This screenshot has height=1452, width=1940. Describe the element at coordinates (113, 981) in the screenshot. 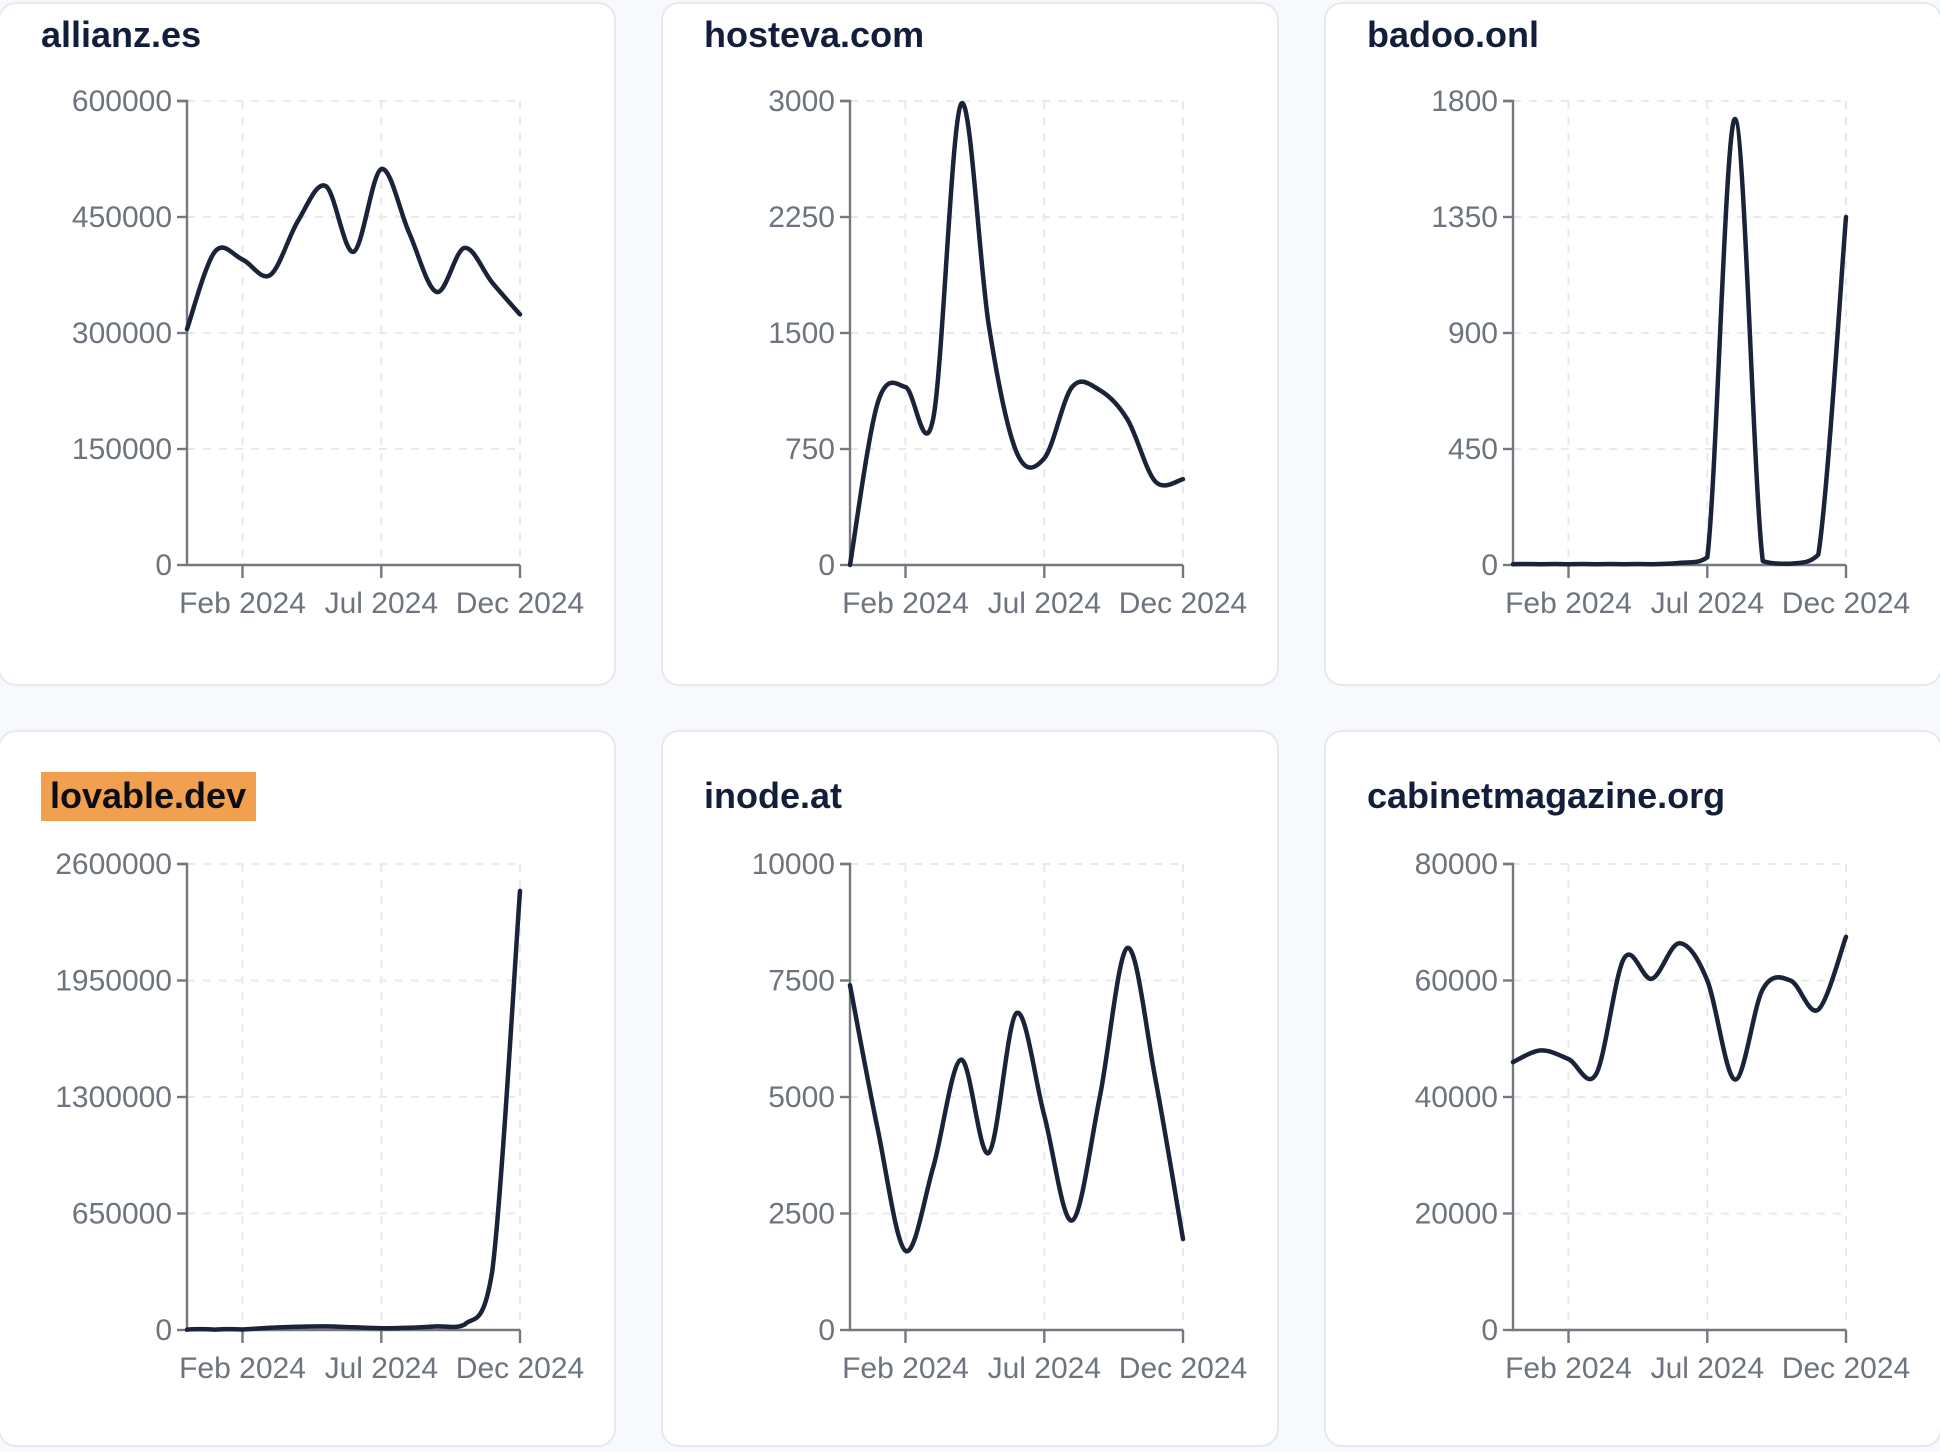

I see `y-tick-label: 1950000` at that location.